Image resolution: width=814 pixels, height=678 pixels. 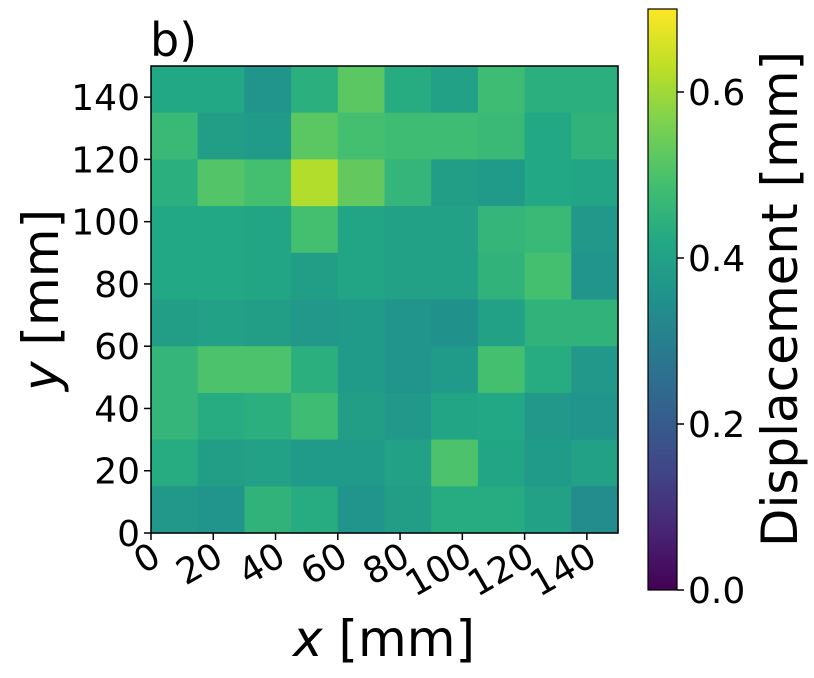 What do you see at coordinates (117, 285) in the screenshot?
I see `y-tick-label: 80` at bounding box center [117, 285].